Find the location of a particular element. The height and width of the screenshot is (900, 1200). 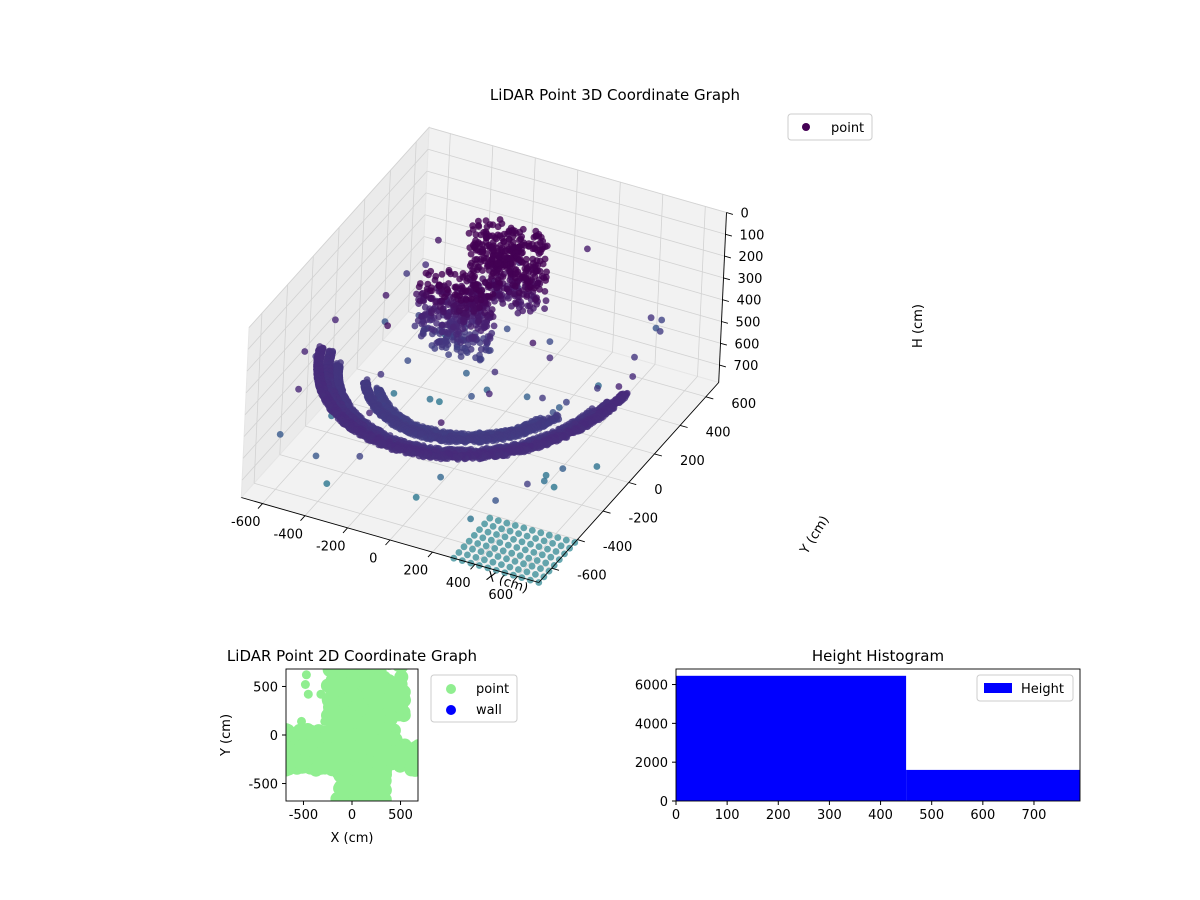

x-tick-label: -200 is located at coordinates (331, 546).